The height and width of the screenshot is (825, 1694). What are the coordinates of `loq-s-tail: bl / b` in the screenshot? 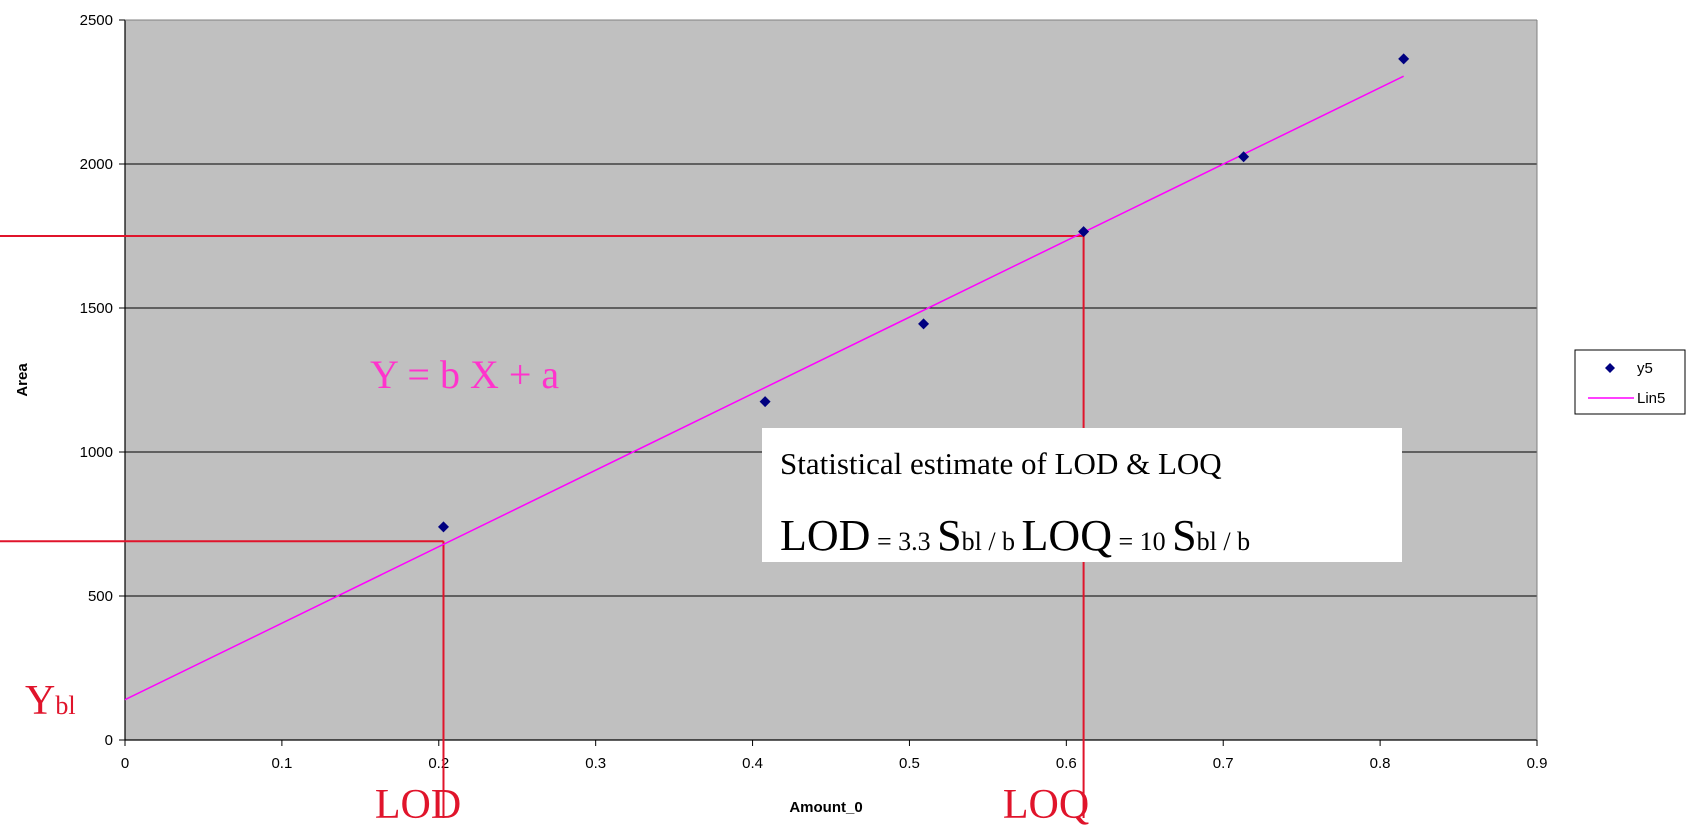 It's located at (1223, 541).